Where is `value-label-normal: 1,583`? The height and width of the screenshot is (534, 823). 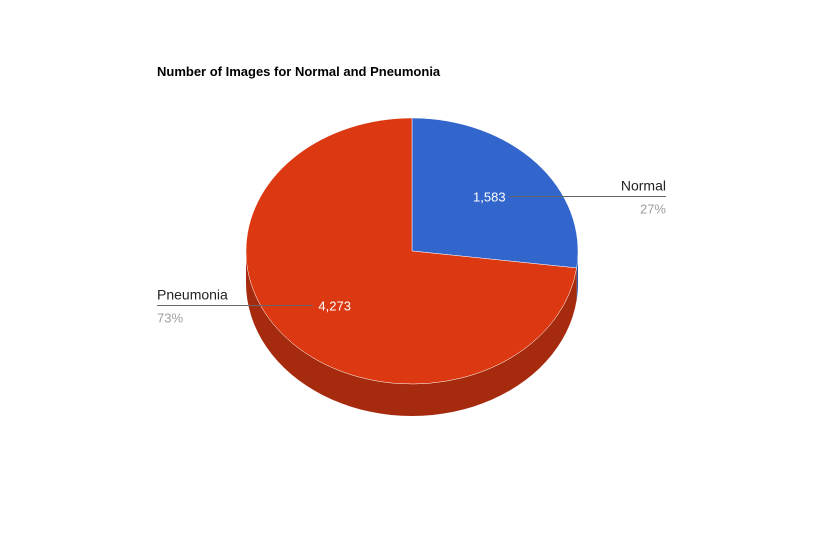 value-label-normal: 1,583 is located at coordinates (489, 197).